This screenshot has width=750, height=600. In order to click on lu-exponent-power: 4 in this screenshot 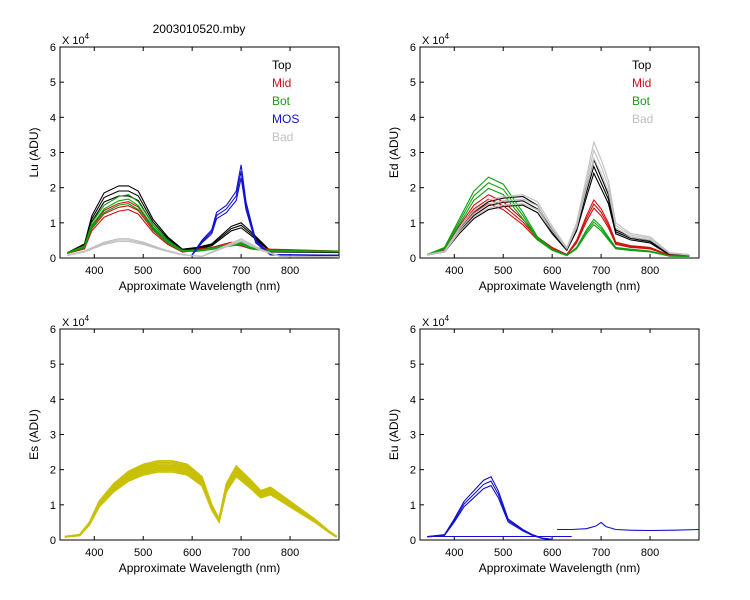, I will do `click(87, 36)`.